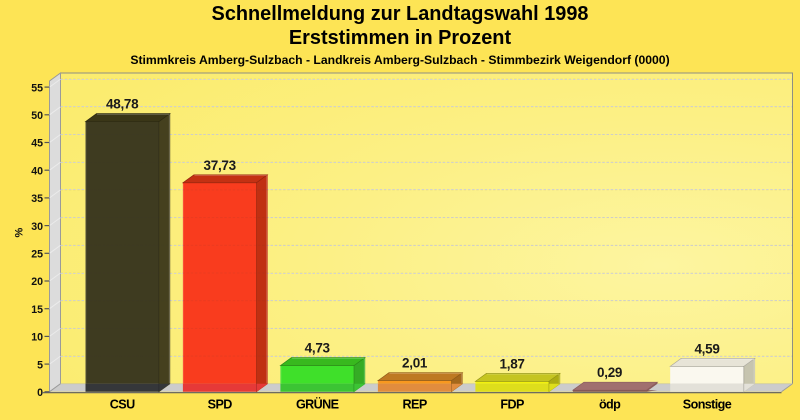 This screenshot has height=420, width=800. I want to click on svg-text: 0,29, so click(609, 372).